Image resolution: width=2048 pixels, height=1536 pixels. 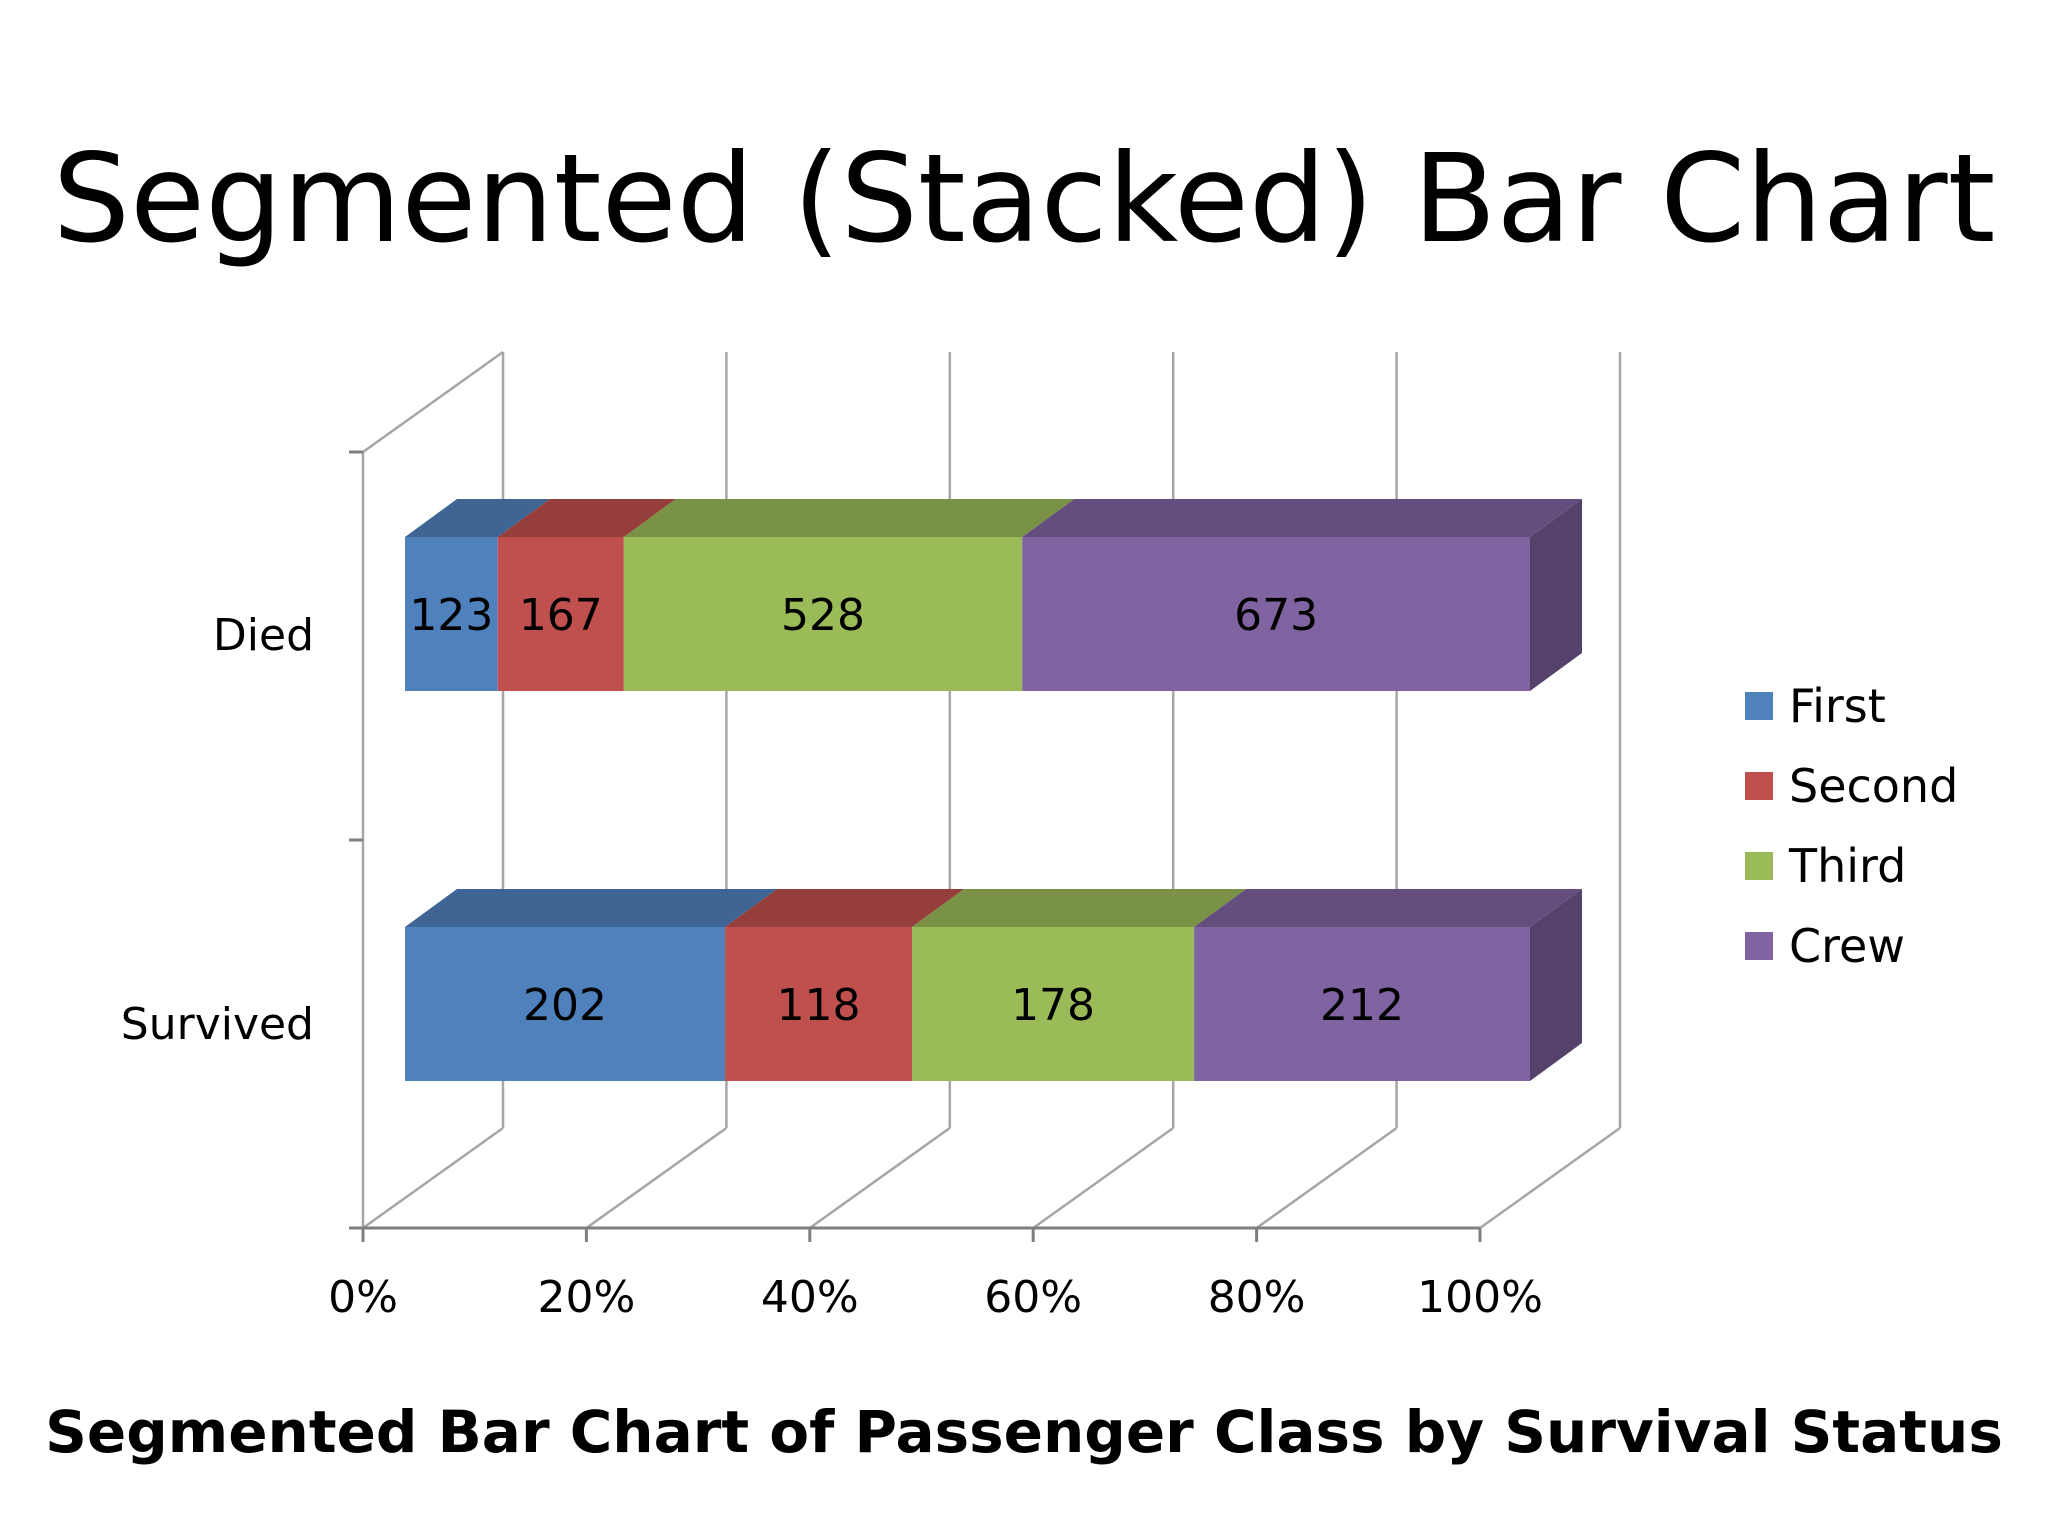 I want to click on data-label-survived-second: 118, so click(x=819, y=1005).